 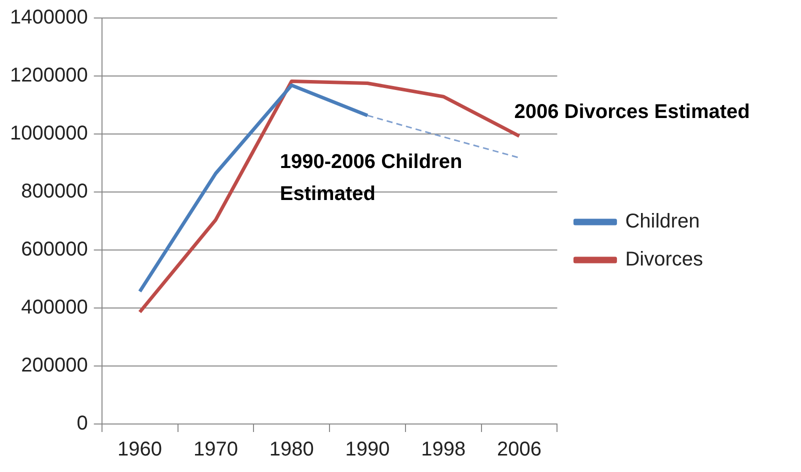 What do you see at coordinates (215, 449) in the screenshot?
I see `x-tick-label: 1970` at bounding box center [215, 449].